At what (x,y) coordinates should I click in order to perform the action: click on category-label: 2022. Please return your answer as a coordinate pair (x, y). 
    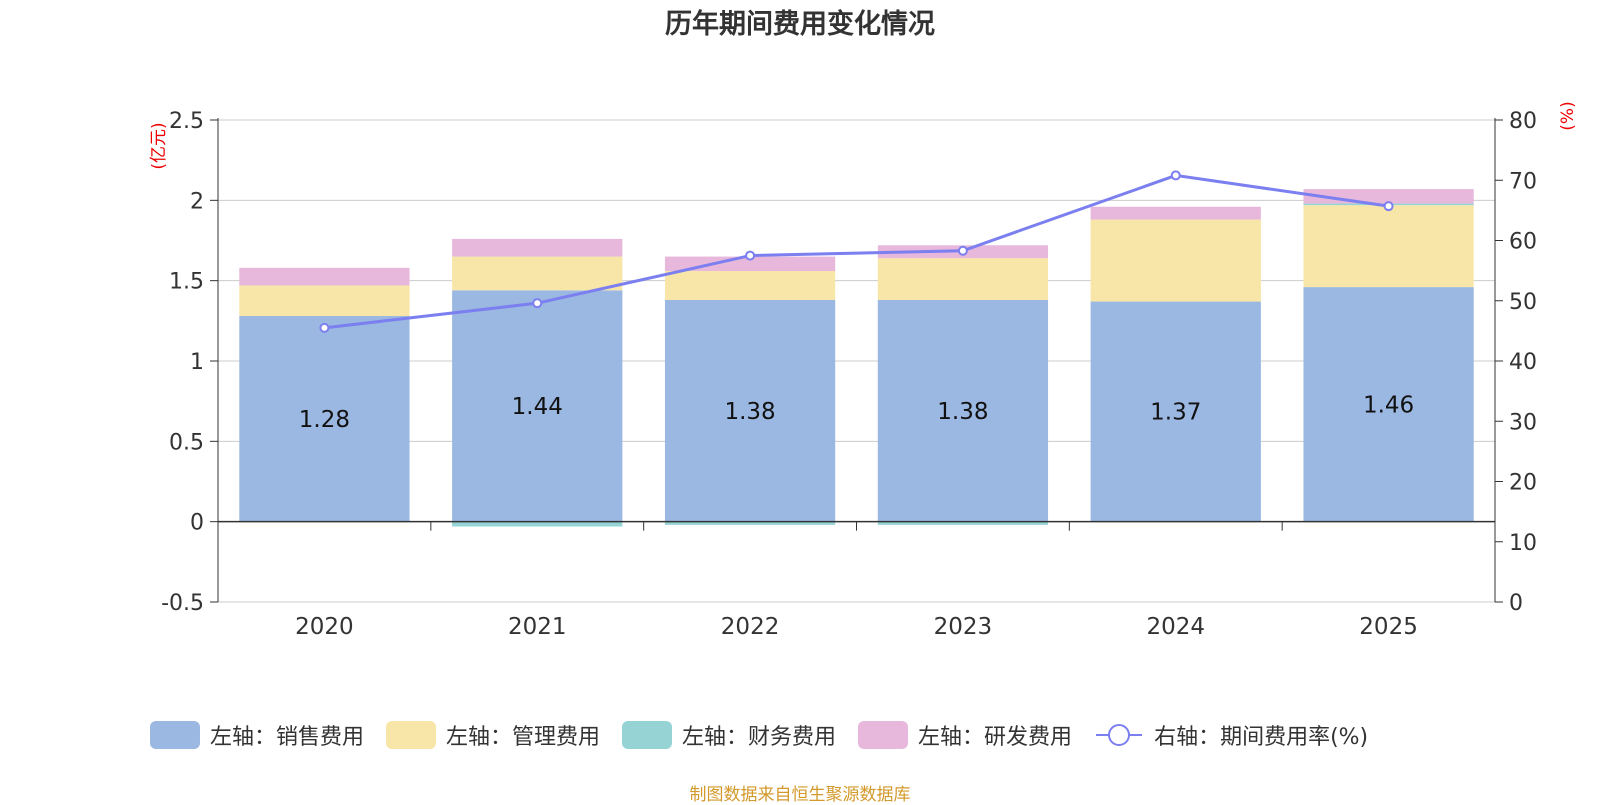
    Looking at the image, I should click on (750, 627).